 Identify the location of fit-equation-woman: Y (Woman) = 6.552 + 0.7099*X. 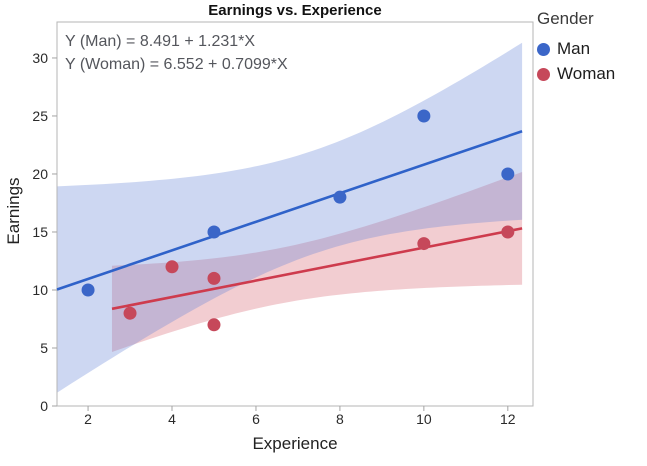
(176, 64).